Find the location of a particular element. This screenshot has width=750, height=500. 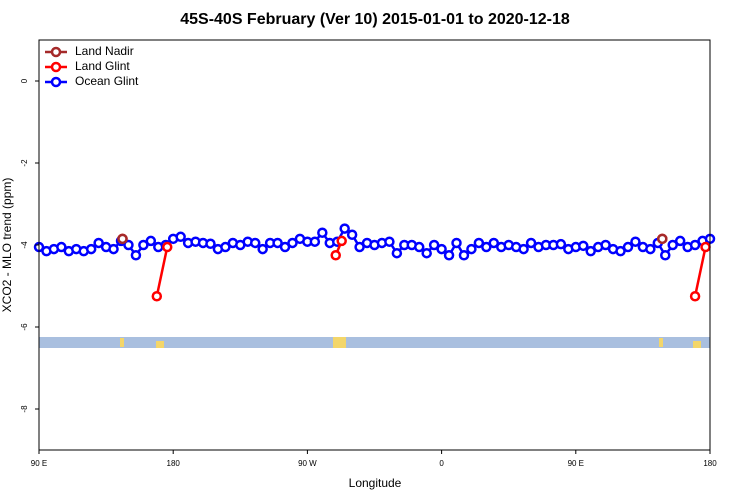

x-tick-label: 0 is located at coordinates (441, 463).